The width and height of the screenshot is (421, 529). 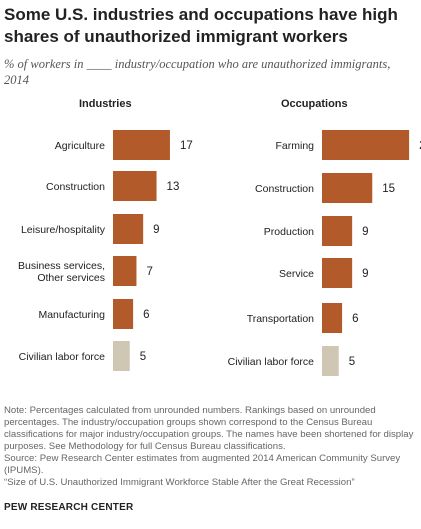 I want to click on occupation-category-label: Farming, so click(x=294, y=146).